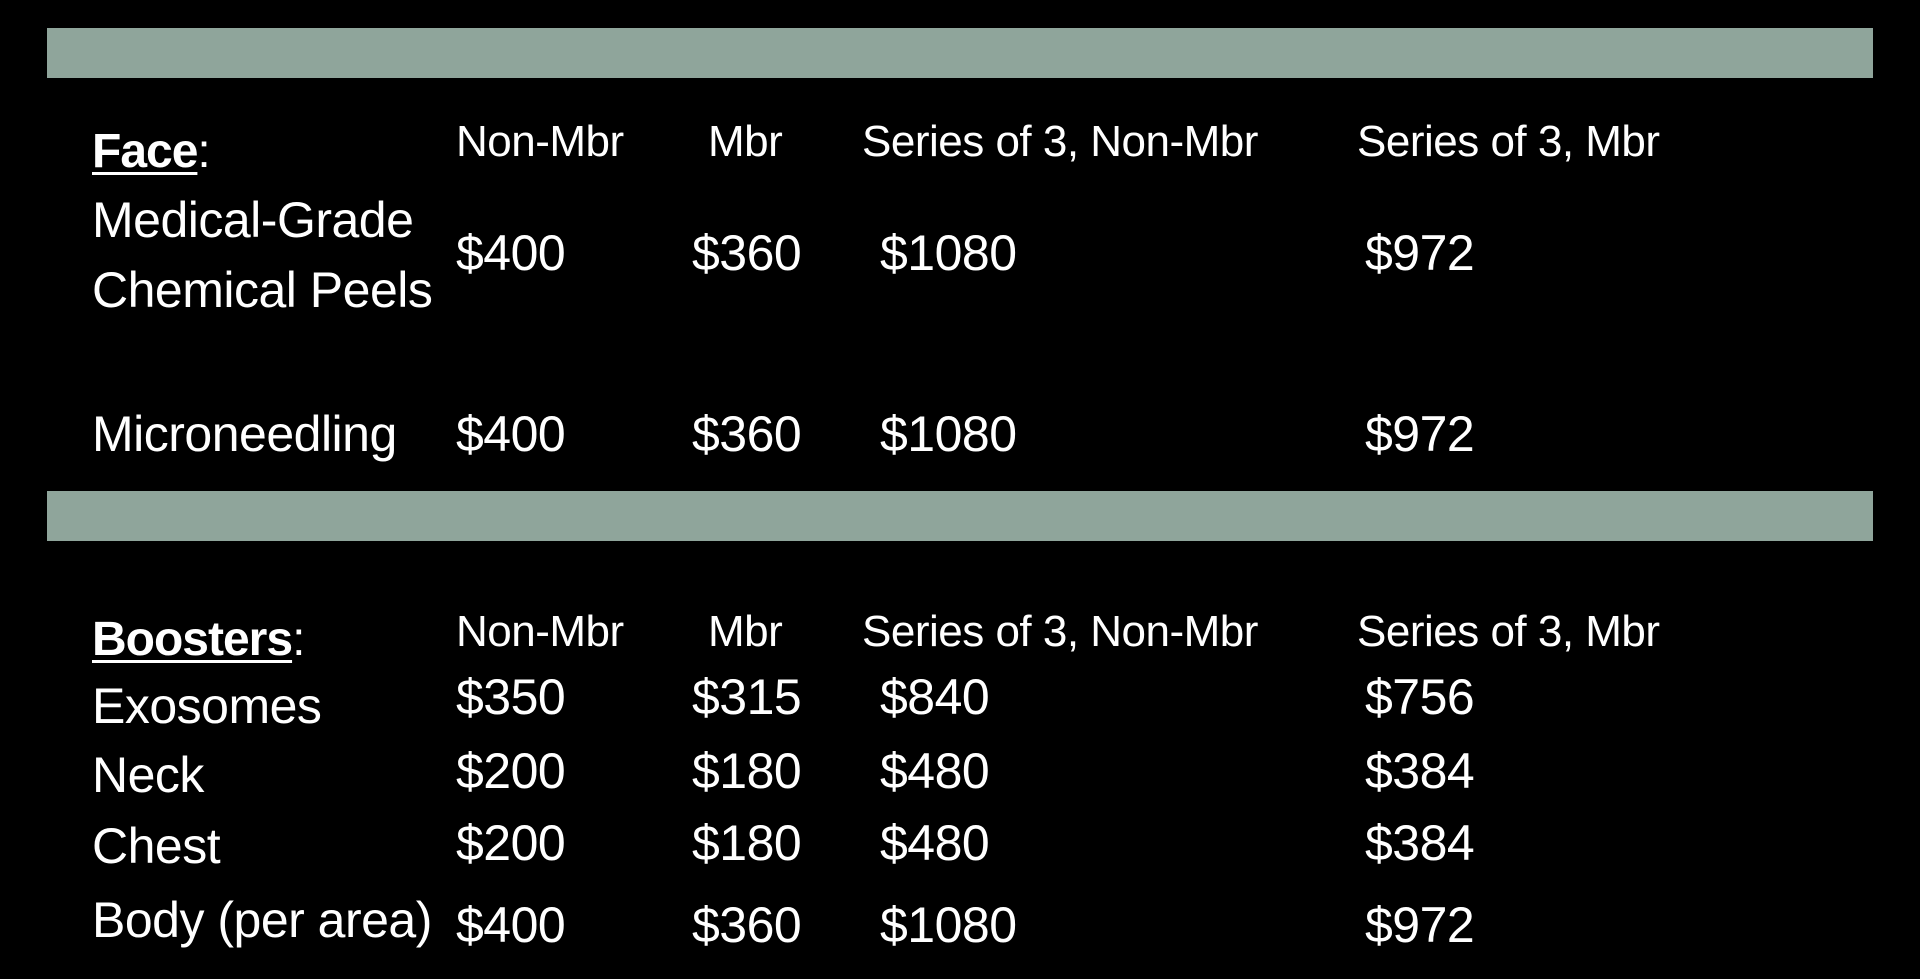  What do you see at coordinates (745, 141) in the screenshot?
I see `face-col-mbr: Mbr` at bounding box center [745, 141].